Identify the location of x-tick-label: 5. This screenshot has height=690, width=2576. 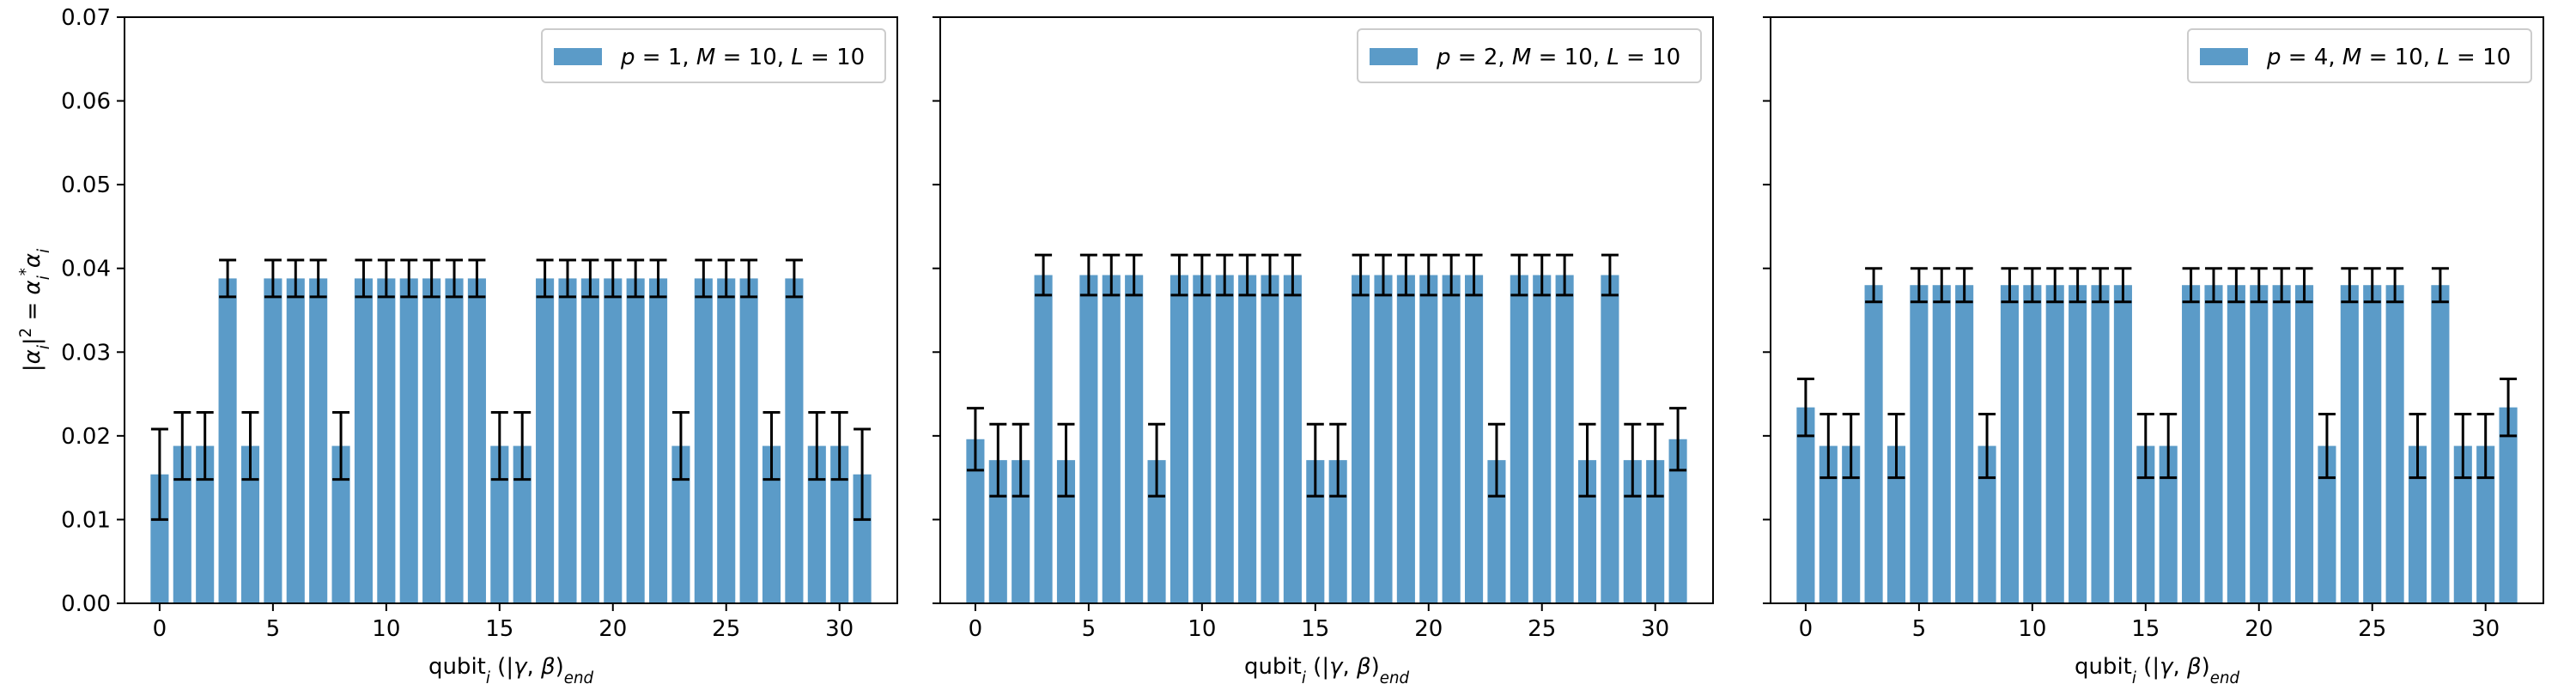
(1089, 629).